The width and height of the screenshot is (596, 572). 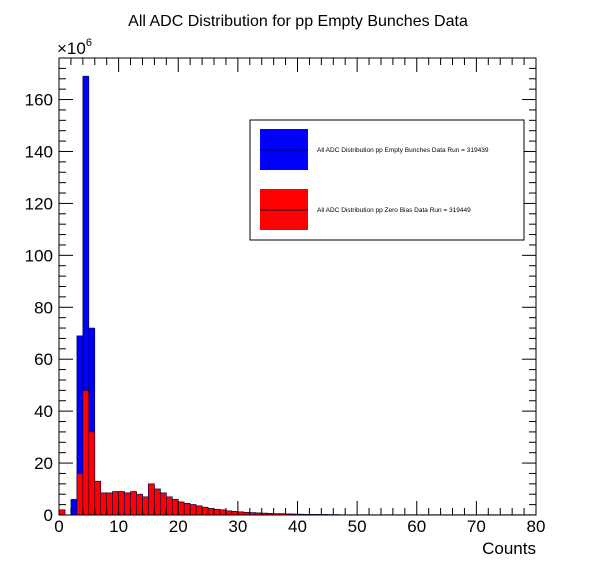 I want to click on x-tick-label: 0, so click(x=58, y=526).